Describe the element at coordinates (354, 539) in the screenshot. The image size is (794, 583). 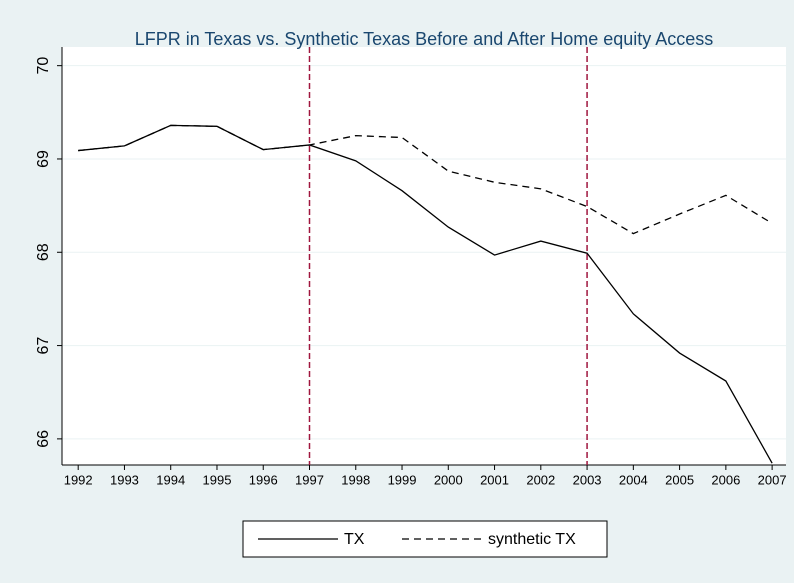
I see `legend-label: TX` at that location.